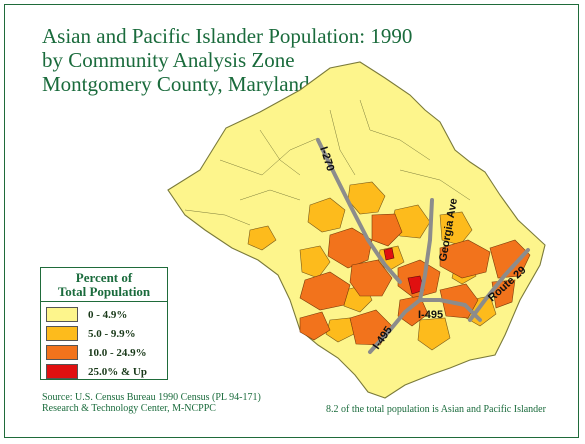 This screenshot has height=444, width=585. What do you see at coordinates (112, 333) in the screenshot?
I see `legend-label: 5.0 - 9.9%` at bounding box center [112, 333].